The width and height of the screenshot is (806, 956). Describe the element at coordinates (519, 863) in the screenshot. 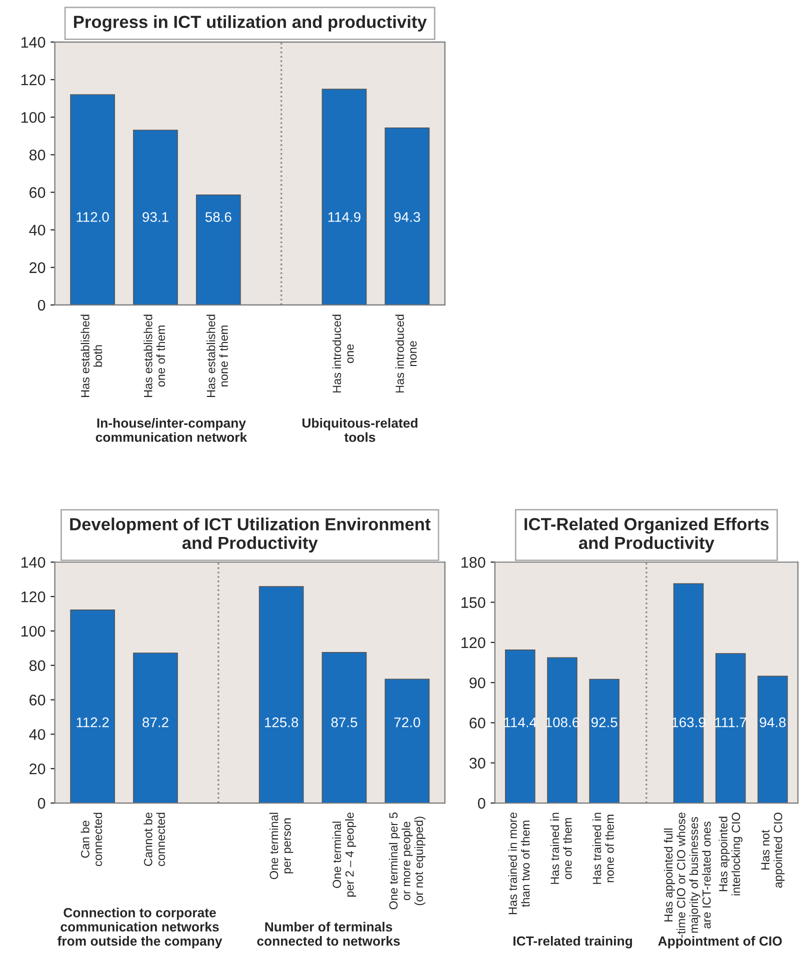

I see `x-tick-label: Has trained in more than two of them` at that location.